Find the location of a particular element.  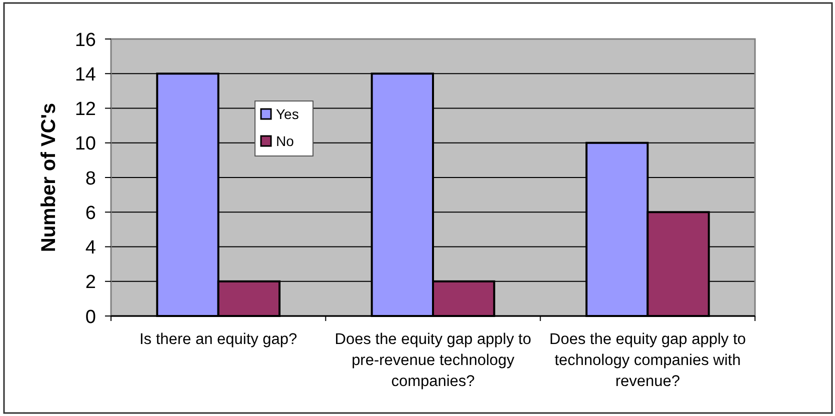

y-tick-label: 2 is located at coordinates (90, 283).